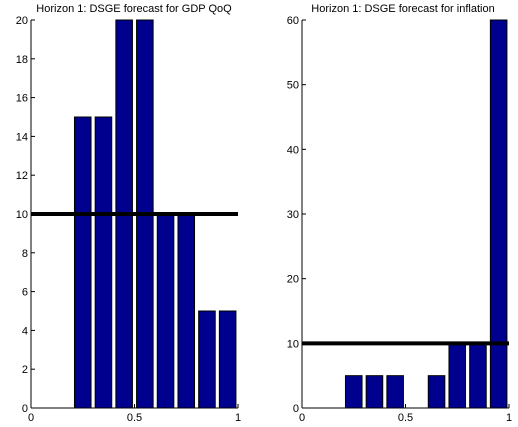  Describe the element at coordinates (293, 344) in the screenshot. I see `y-tick-label-inflation: 10` at that location.